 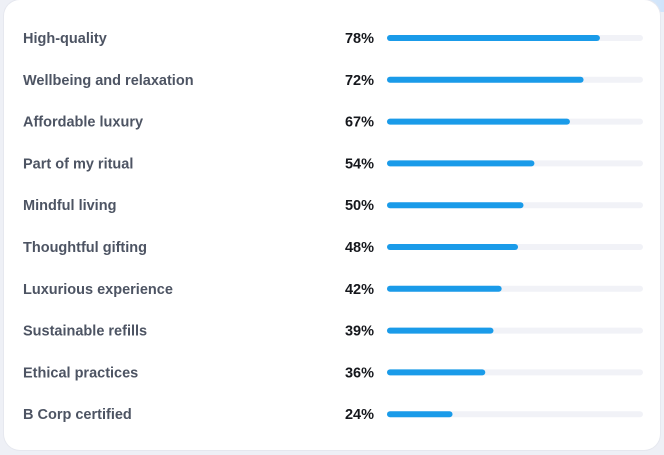 I want to click on value-label: 42%, so click(x=359, y=290).